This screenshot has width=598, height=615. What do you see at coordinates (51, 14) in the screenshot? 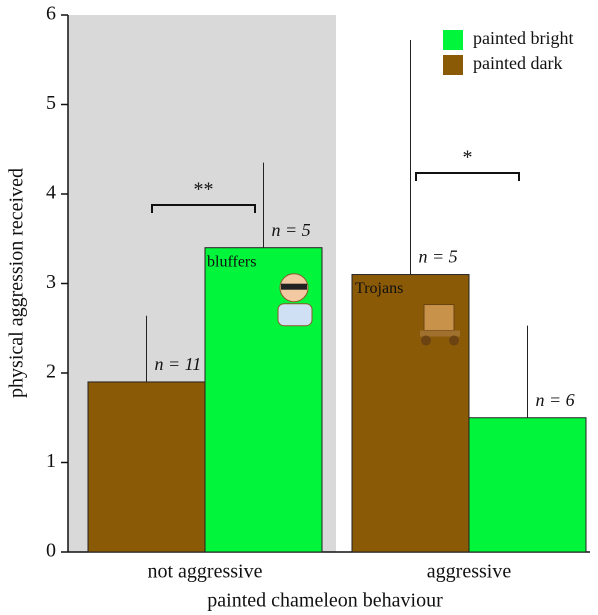
I see `y-tick-label: 6` at bounding box center [51, 14].